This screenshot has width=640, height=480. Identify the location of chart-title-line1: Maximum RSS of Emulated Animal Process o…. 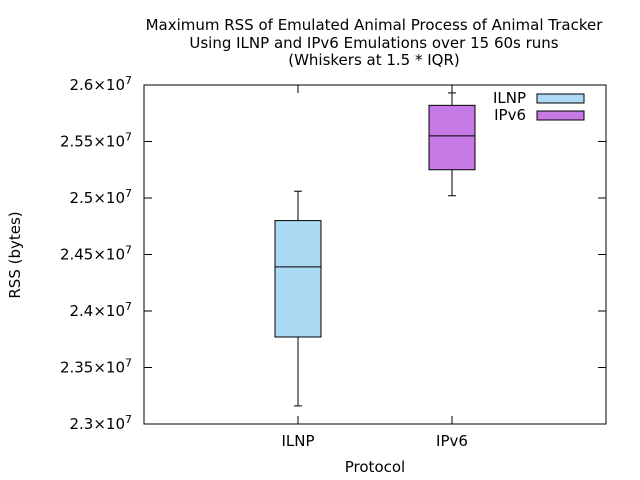
(375, 25).